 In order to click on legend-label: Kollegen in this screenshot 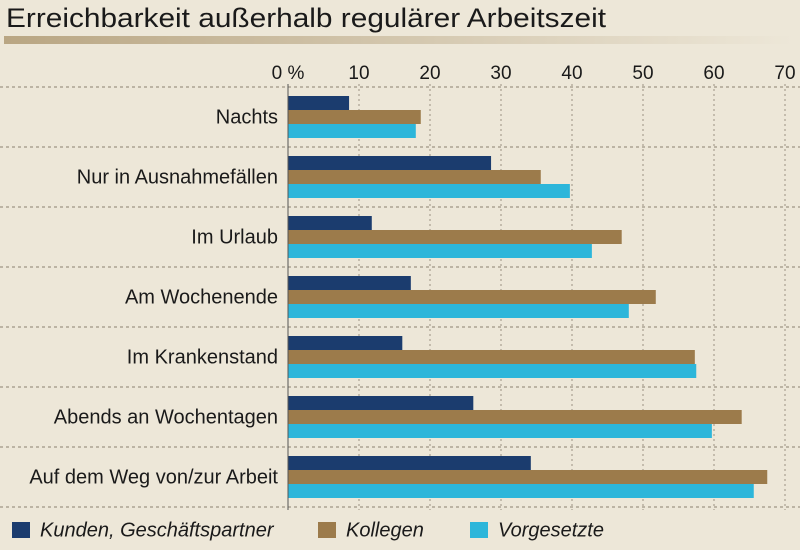, I will do `click(385, 530)`.